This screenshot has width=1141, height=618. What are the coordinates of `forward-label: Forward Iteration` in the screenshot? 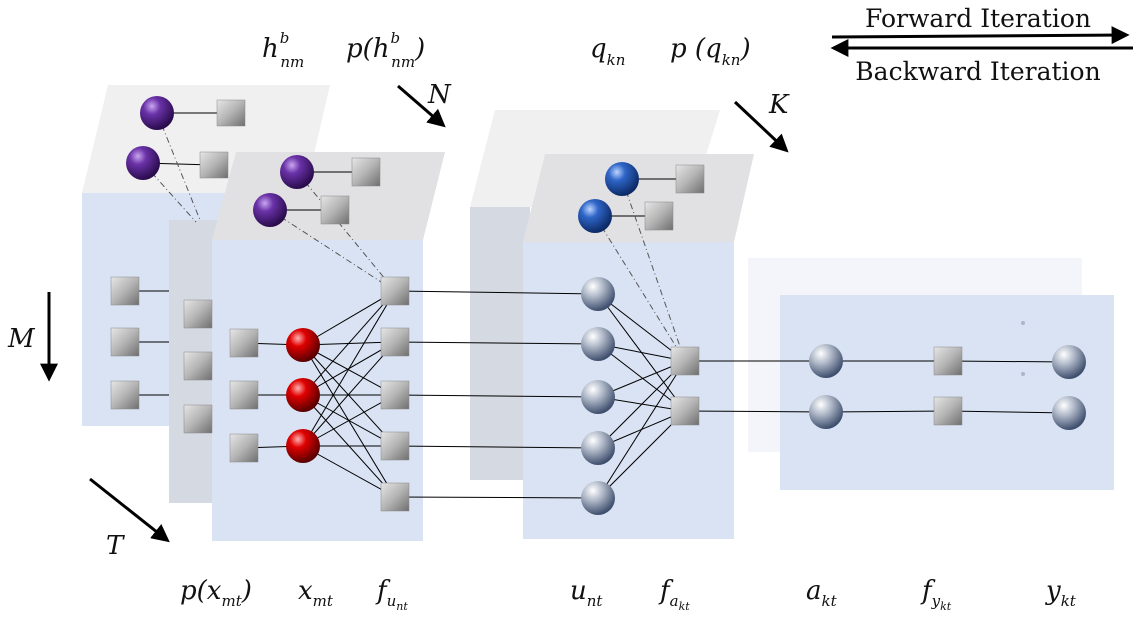 It's located at (978, 18).